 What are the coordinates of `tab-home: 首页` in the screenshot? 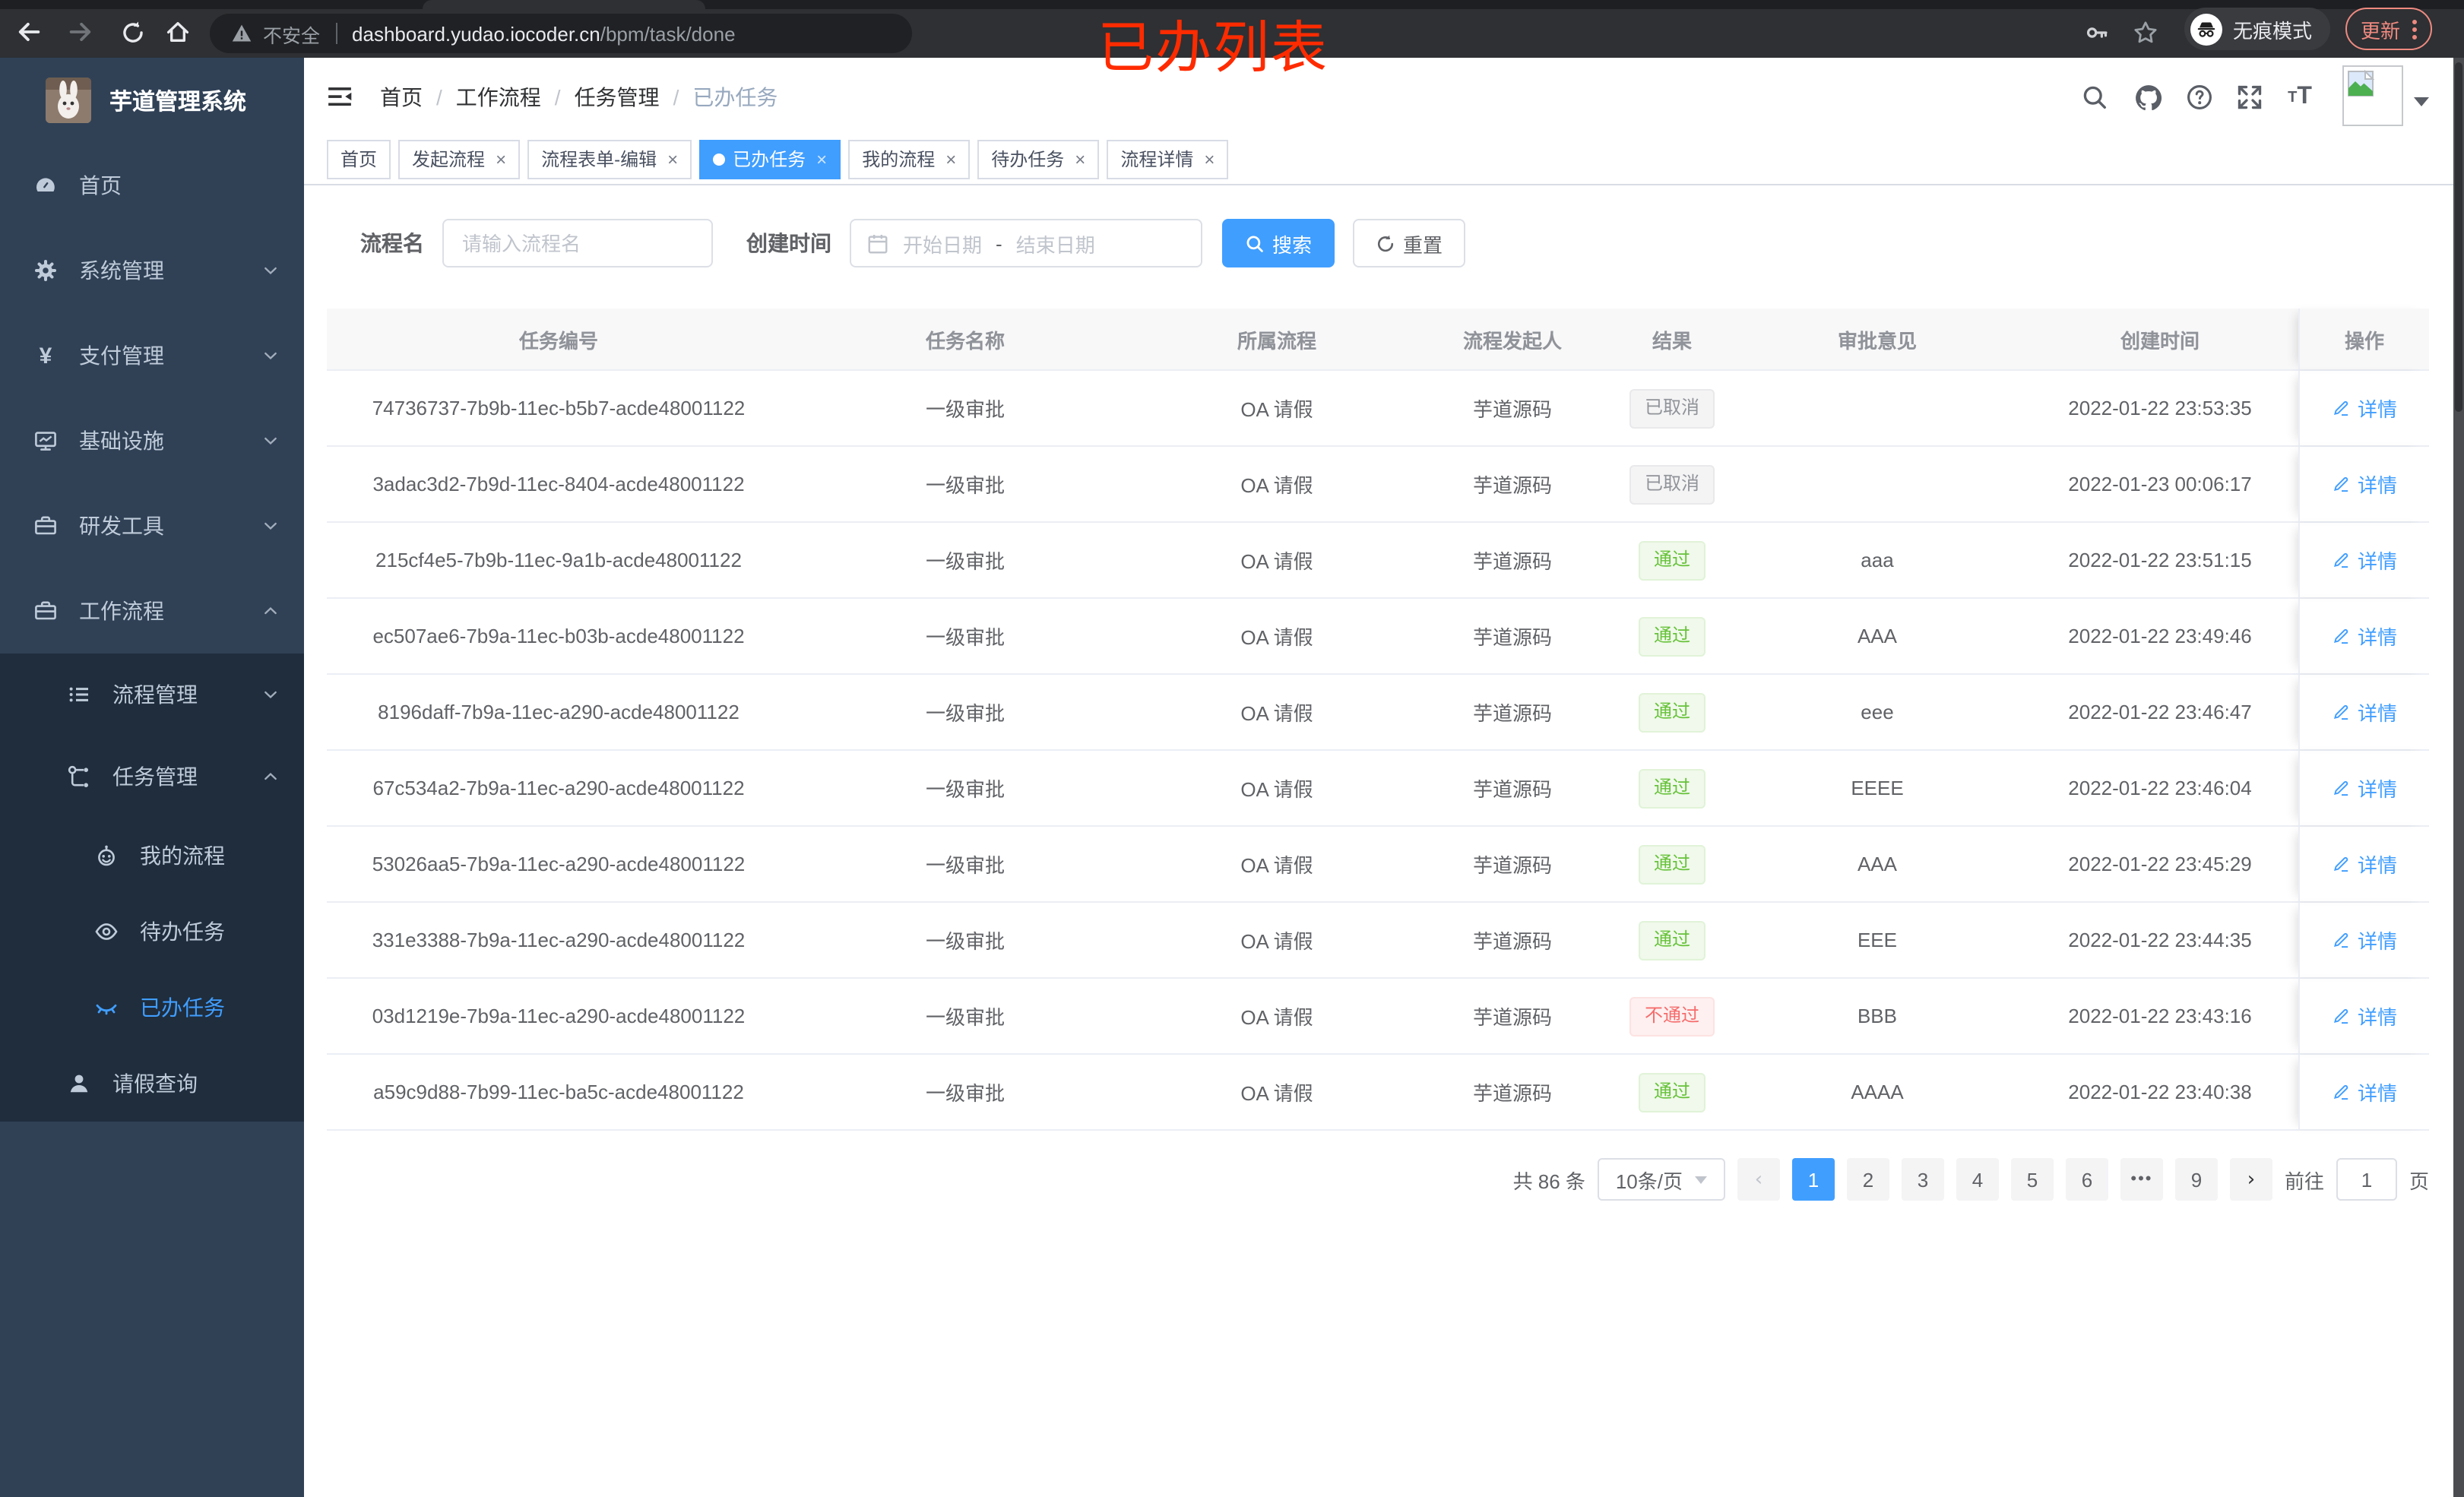 It's located at (359, 159).